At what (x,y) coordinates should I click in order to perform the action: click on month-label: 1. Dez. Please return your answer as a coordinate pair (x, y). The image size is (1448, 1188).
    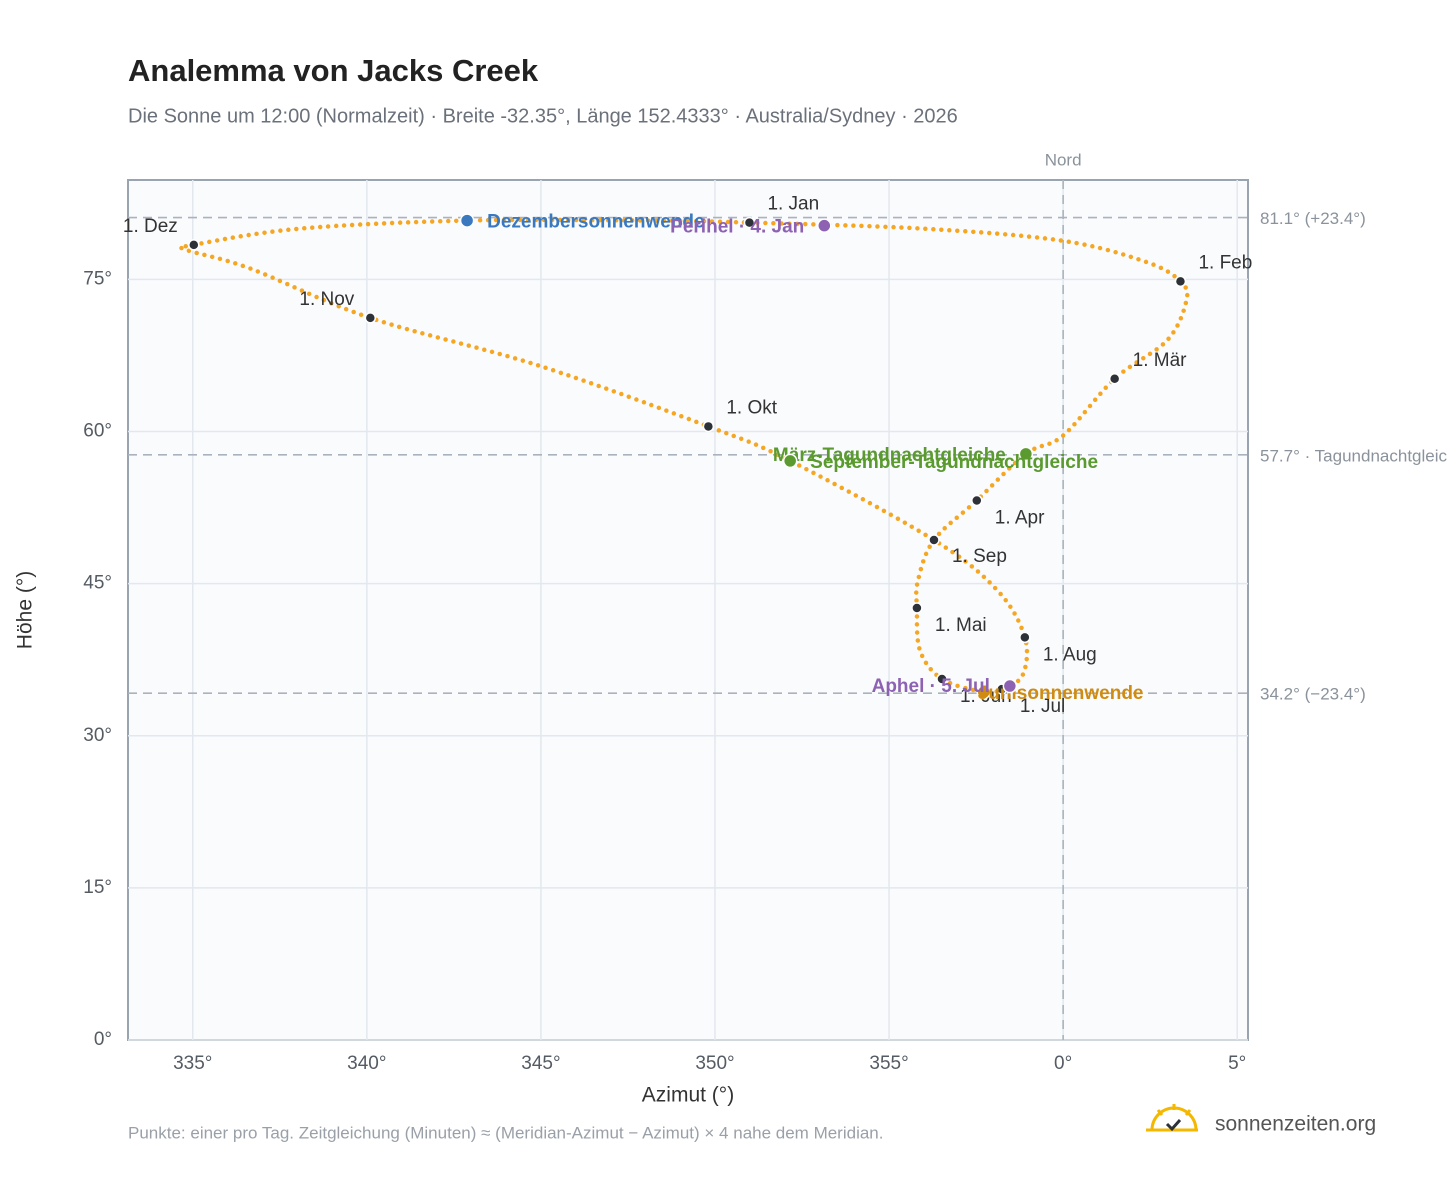
    Looking at the image, I should click on (150, 226).